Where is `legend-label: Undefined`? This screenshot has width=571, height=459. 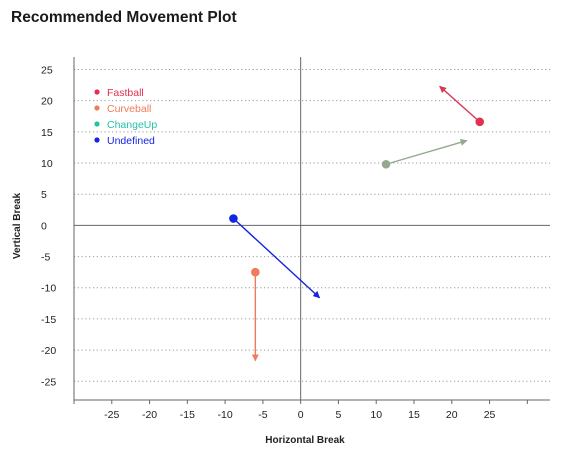
legend-label: Undefined is located at coordinates (131, 141).